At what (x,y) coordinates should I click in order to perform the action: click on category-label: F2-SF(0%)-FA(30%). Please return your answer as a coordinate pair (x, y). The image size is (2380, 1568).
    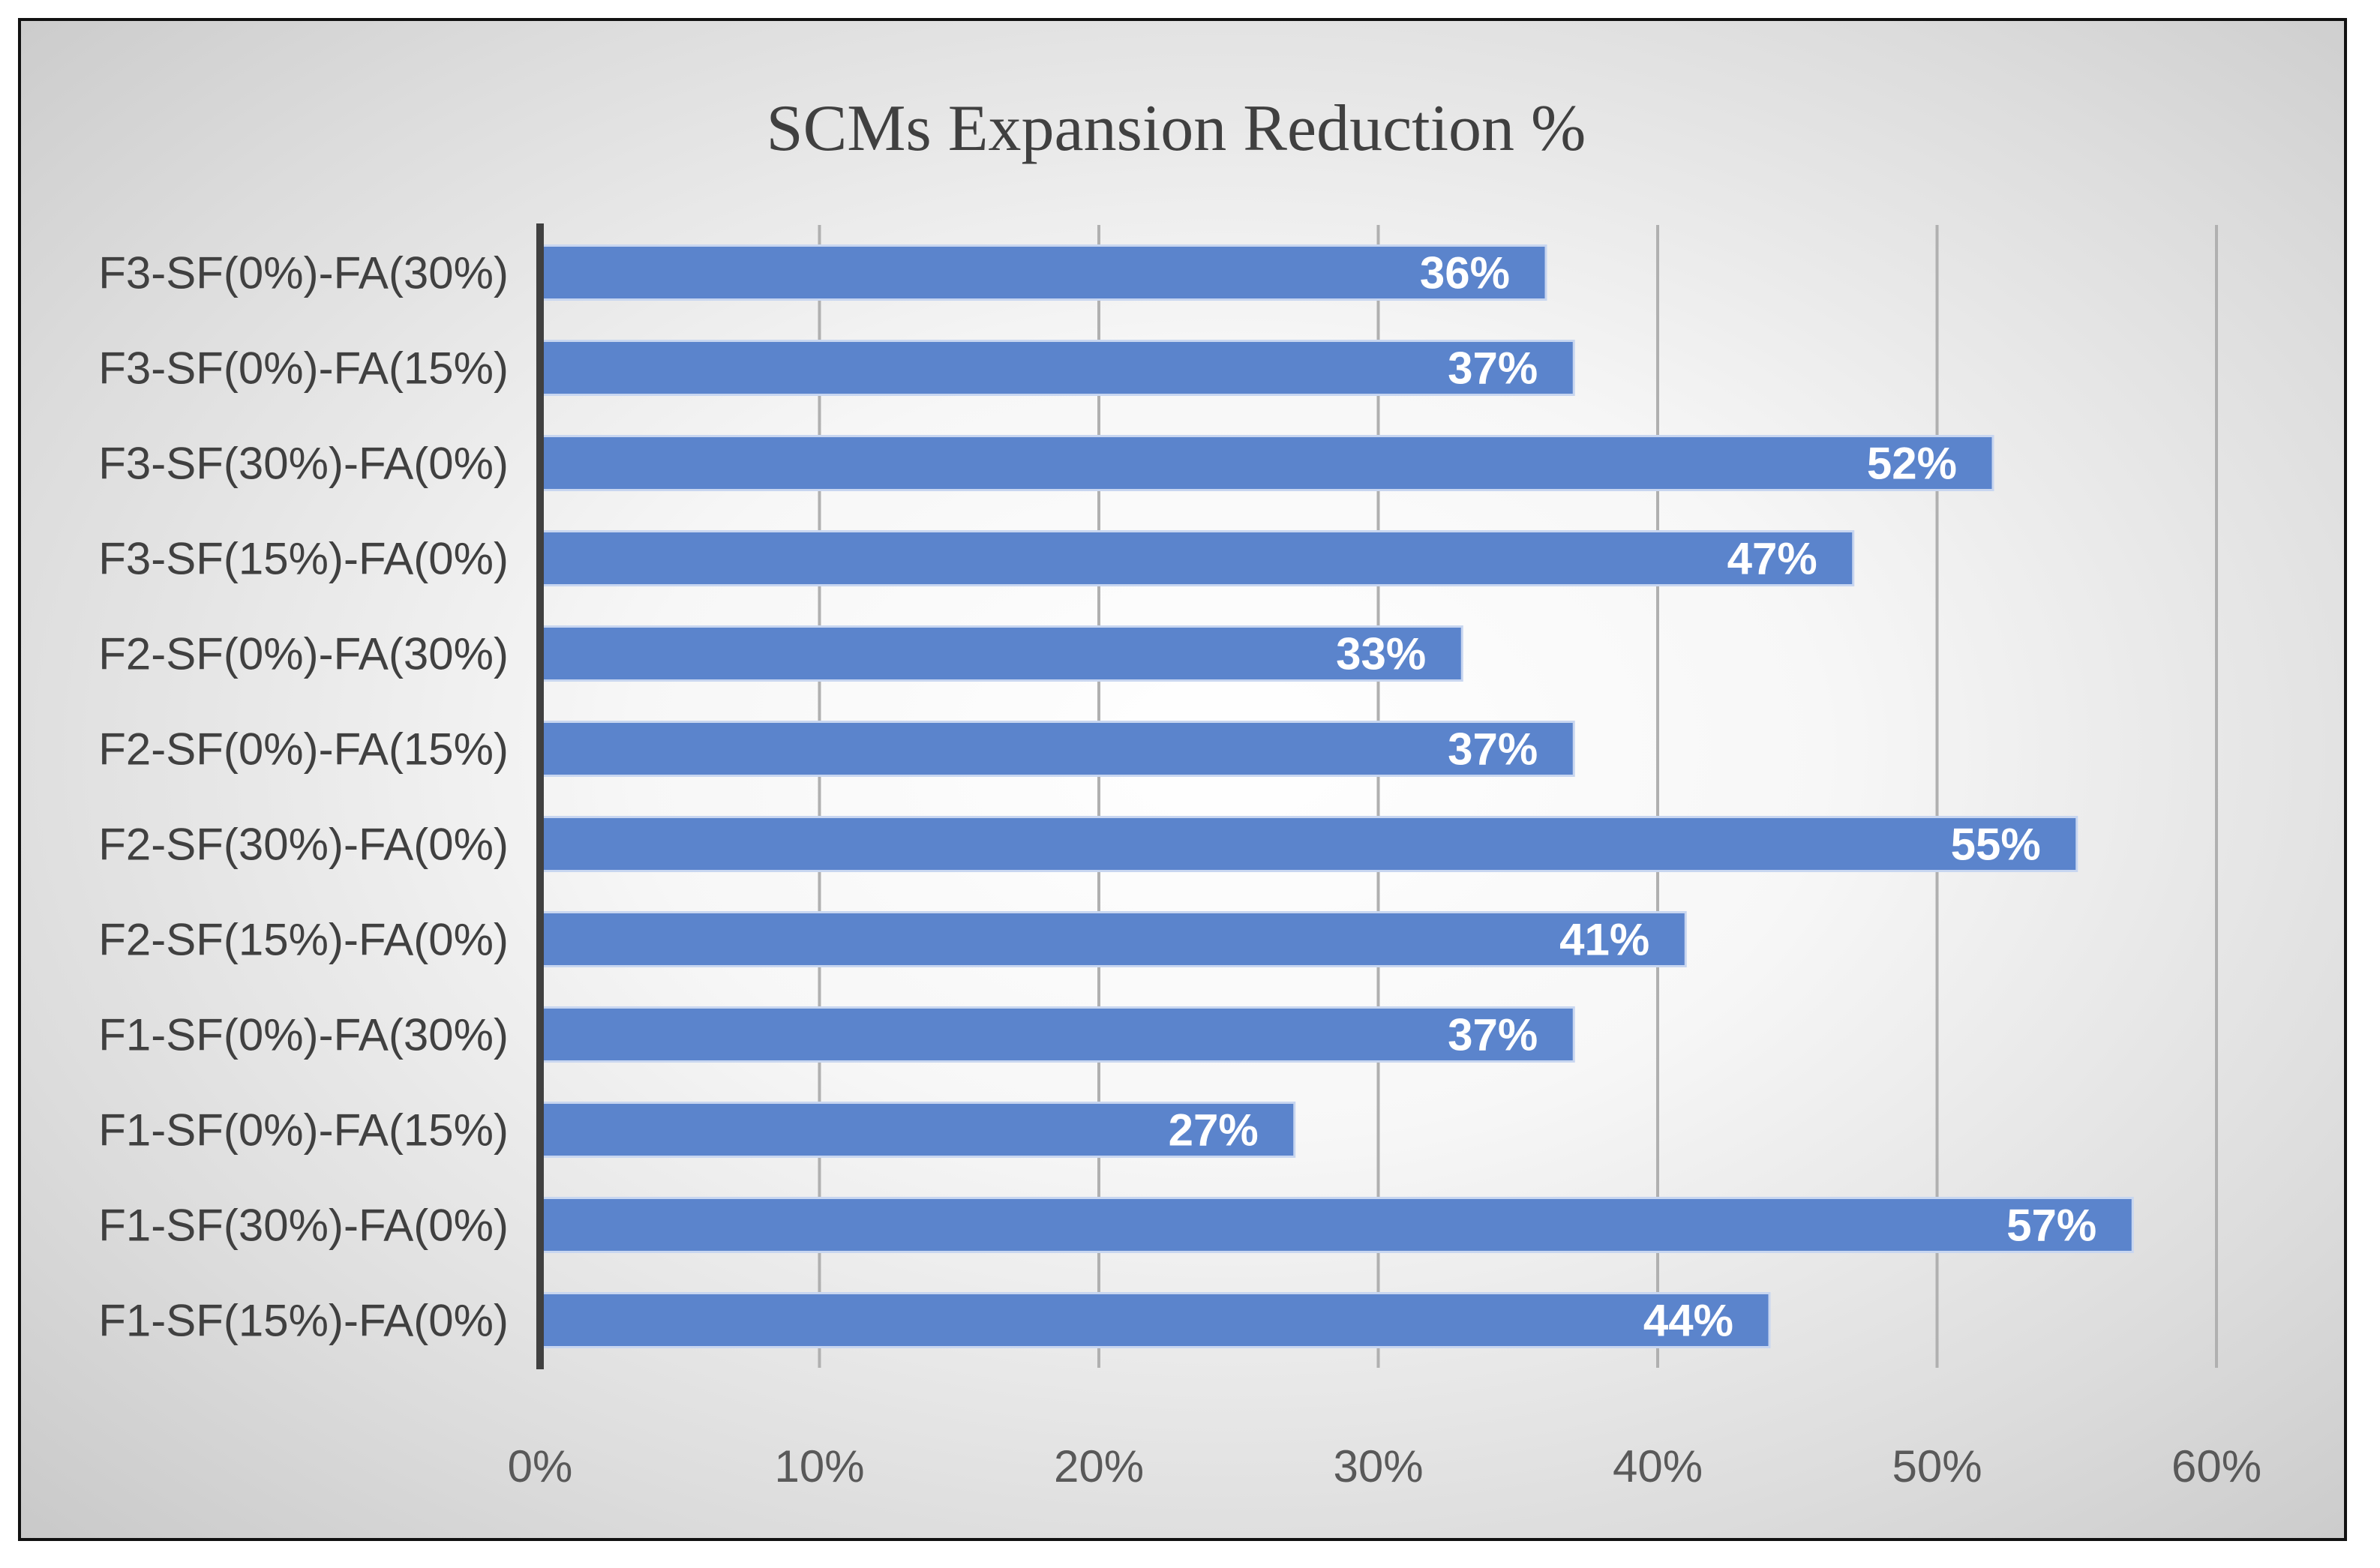
    Looking at the image, I should click on (303, 654).